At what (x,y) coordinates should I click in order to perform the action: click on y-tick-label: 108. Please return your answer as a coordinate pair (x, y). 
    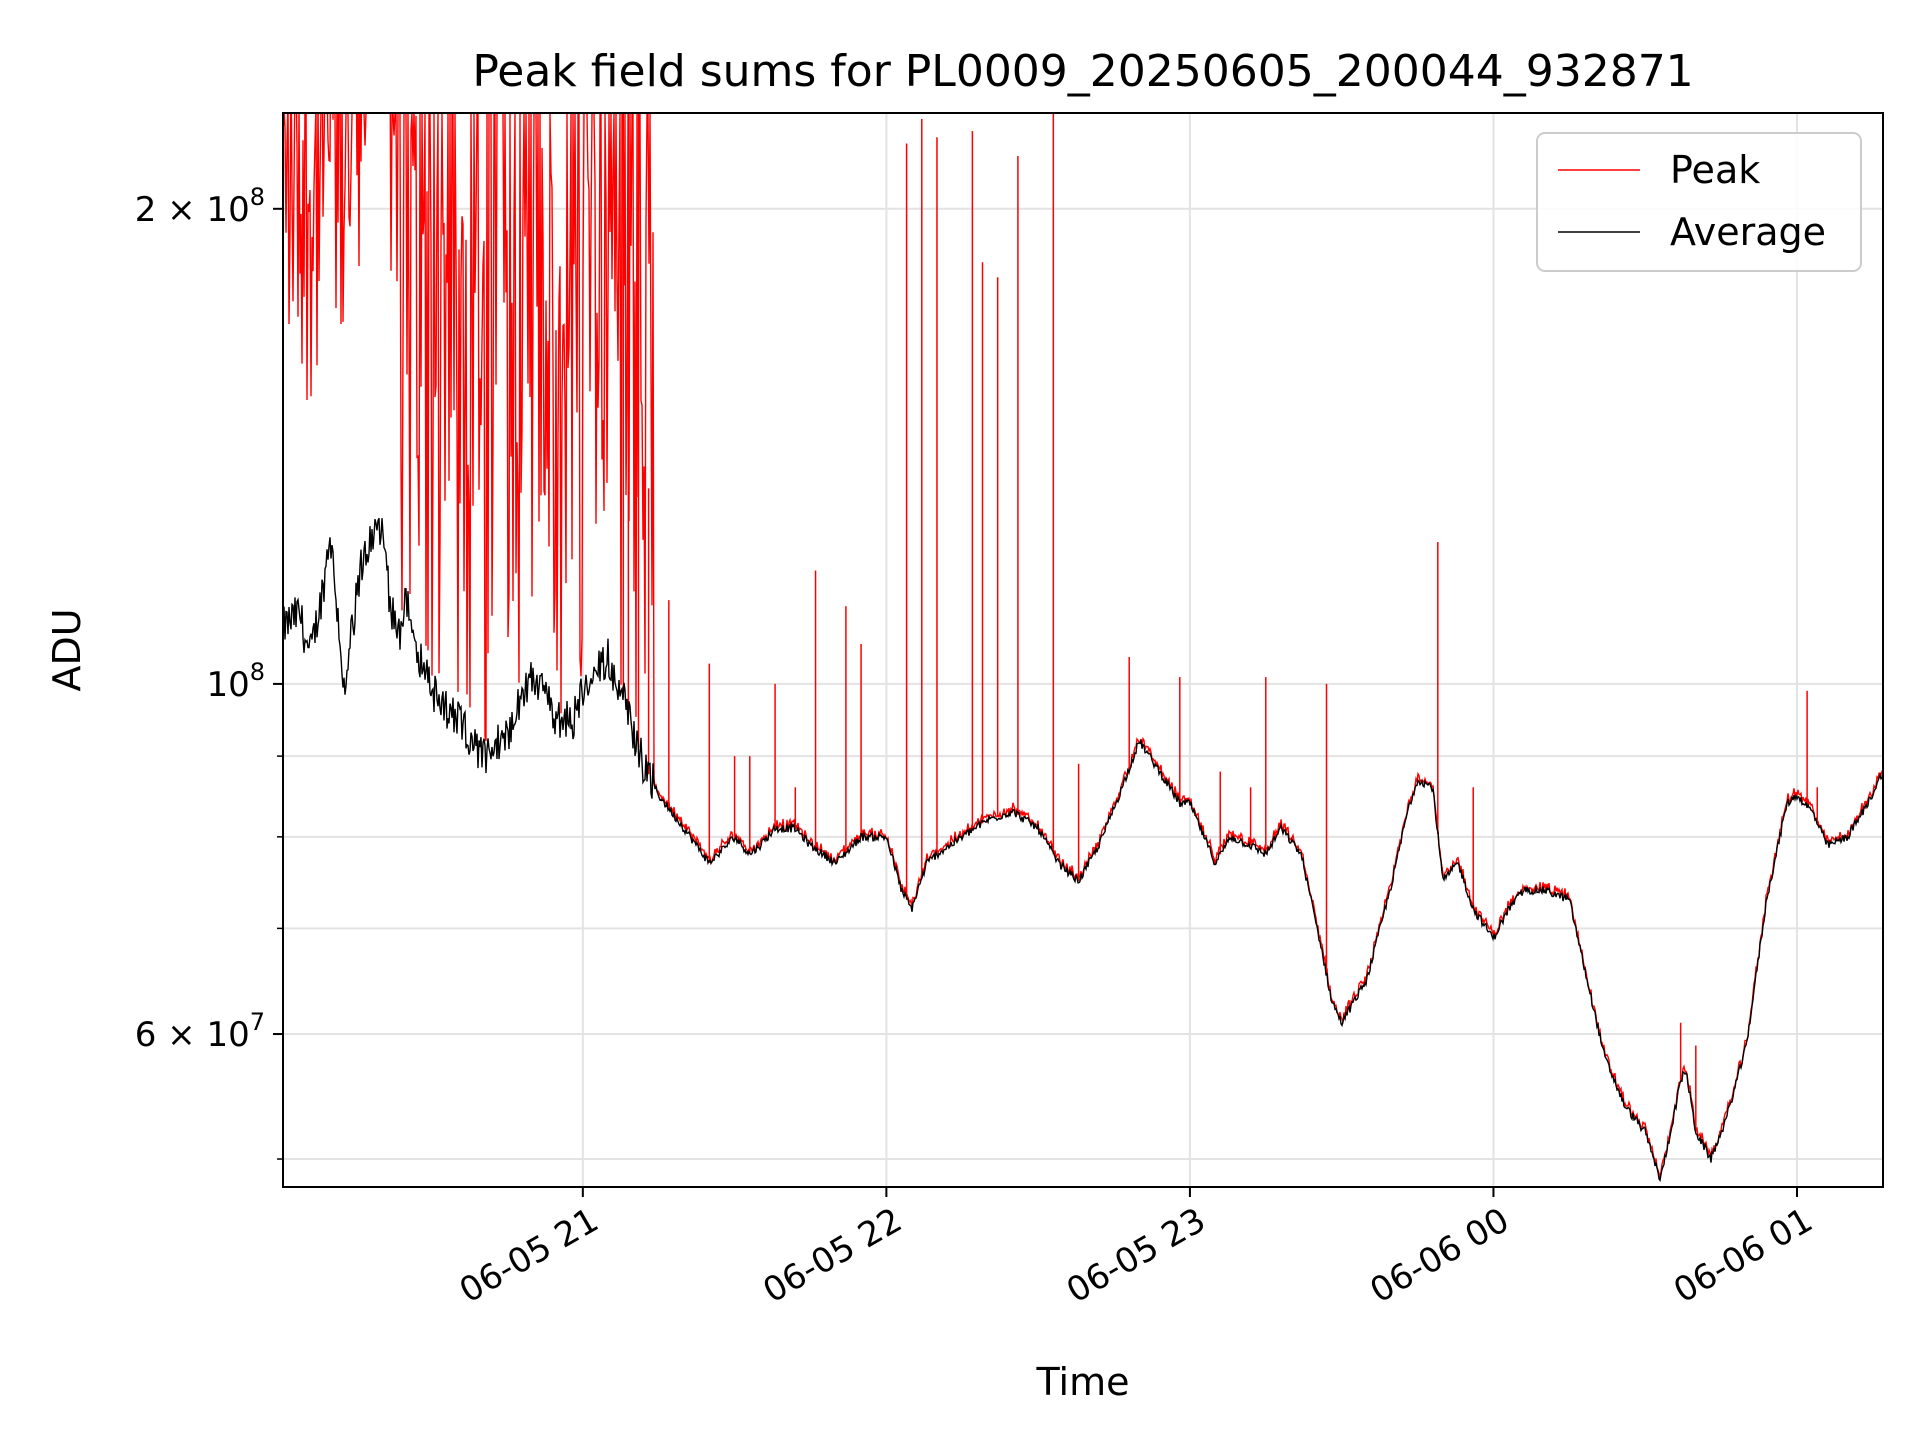
    Looking at the image, I should click on (235, 681).